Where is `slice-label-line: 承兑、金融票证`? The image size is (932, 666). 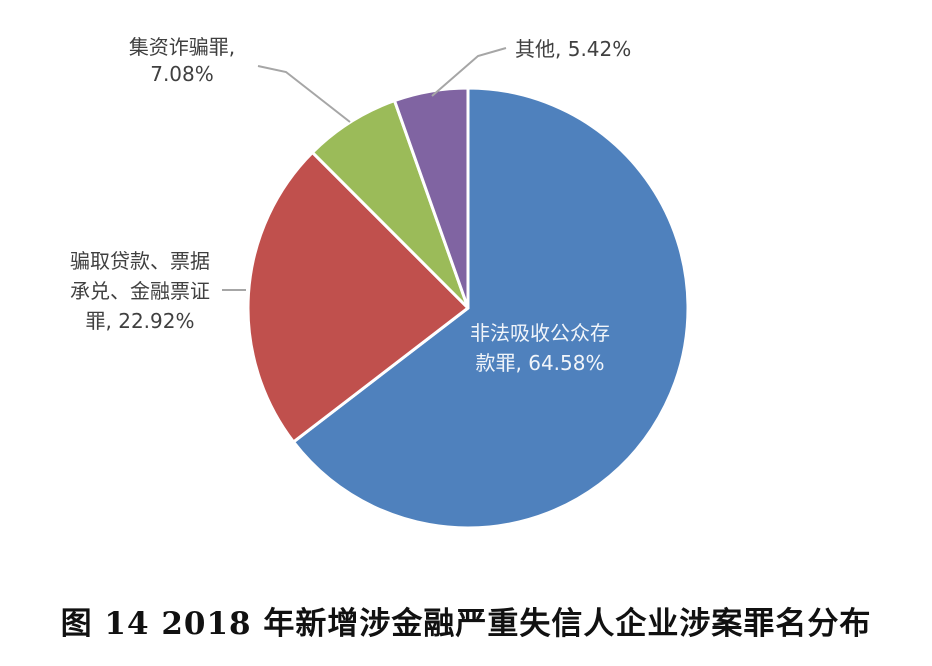 slice-label-line: 承兑、金融票证 is located at coordinates (140, 291).